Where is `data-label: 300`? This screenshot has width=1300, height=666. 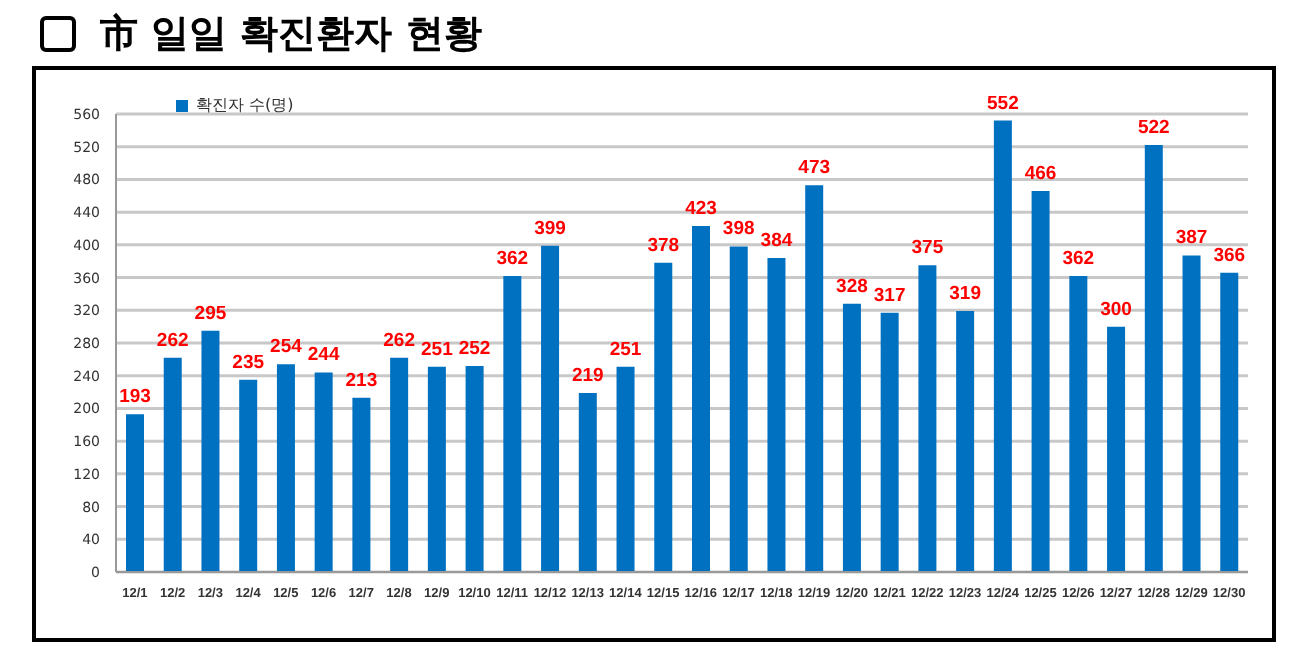 data-label: 300 is located at coordinates (1116, 309).